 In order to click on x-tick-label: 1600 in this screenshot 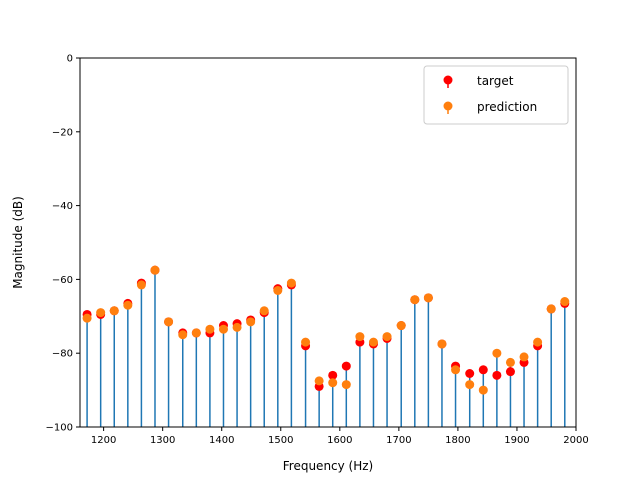, I will do `click(339, 440)`.